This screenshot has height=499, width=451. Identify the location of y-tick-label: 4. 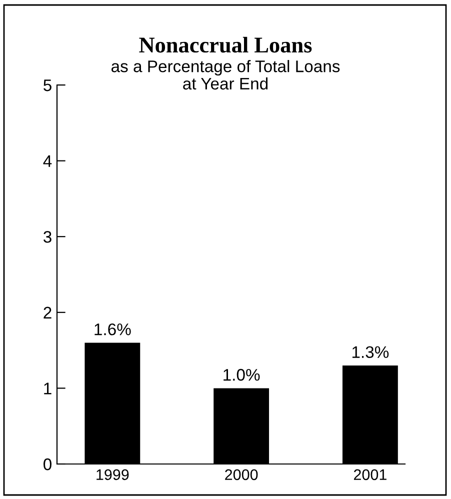
(47, 161).